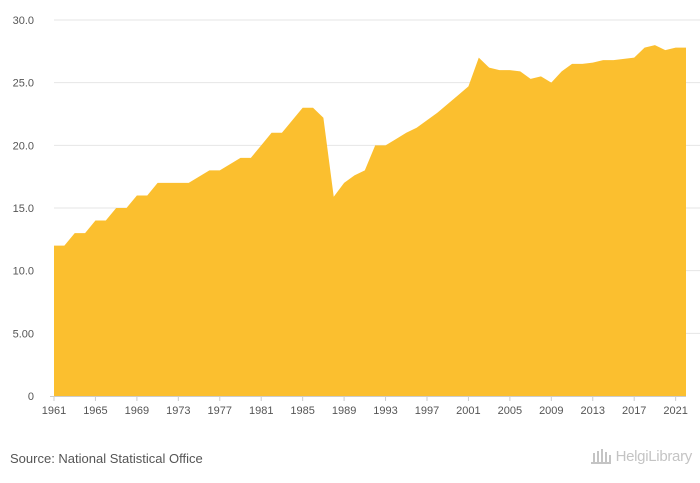 This screenshot has height=483, width=700. What do you see at coordinates (261, 411) in the screenshot?
I see `x-tick-label: 1981` at bounding box center [261, 411].